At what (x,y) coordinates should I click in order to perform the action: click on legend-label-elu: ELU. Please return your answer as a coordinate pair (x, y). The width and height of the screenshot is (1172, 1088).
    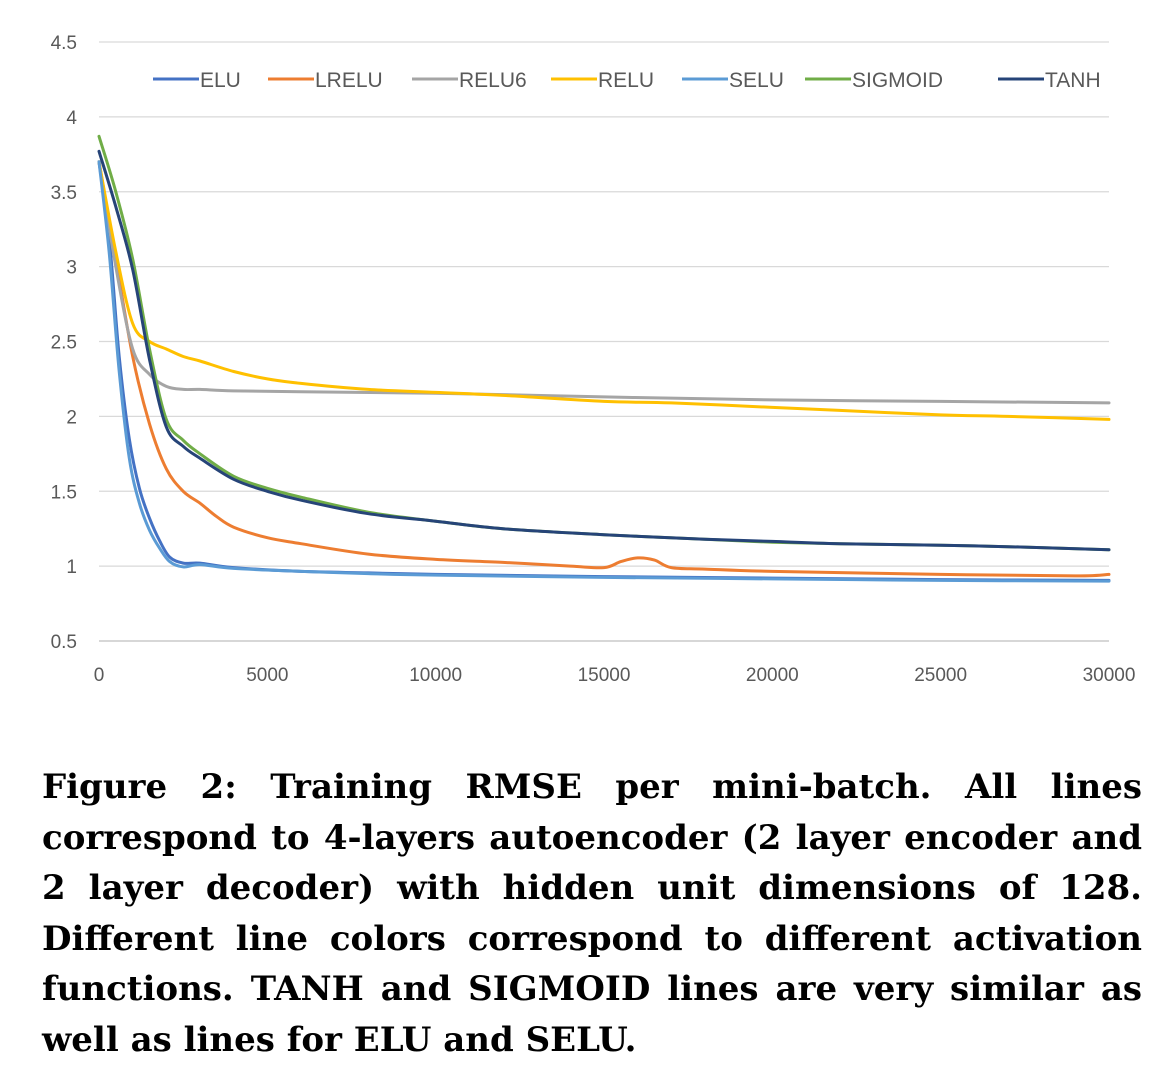
    Looking at the image, I should click on (220, 80).